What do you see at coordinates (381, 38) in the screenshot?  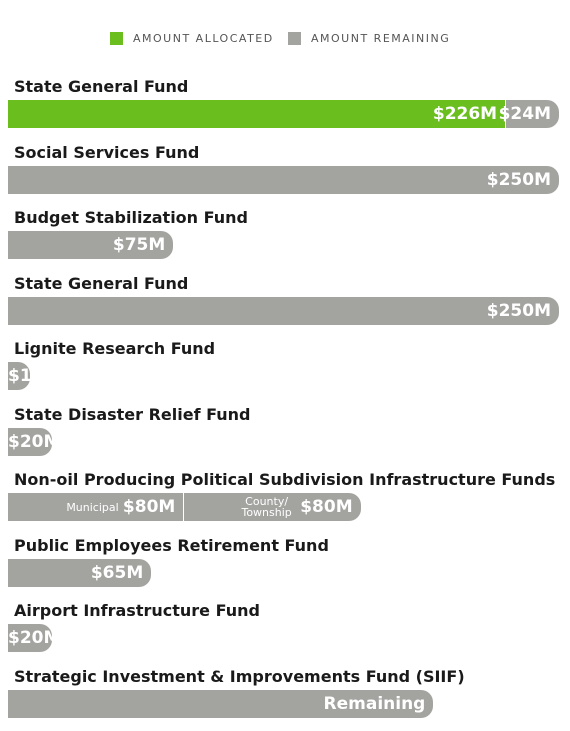 I see `legend-label-remaining: AMOUNT REMAINING` at bounding box center [381, 38].